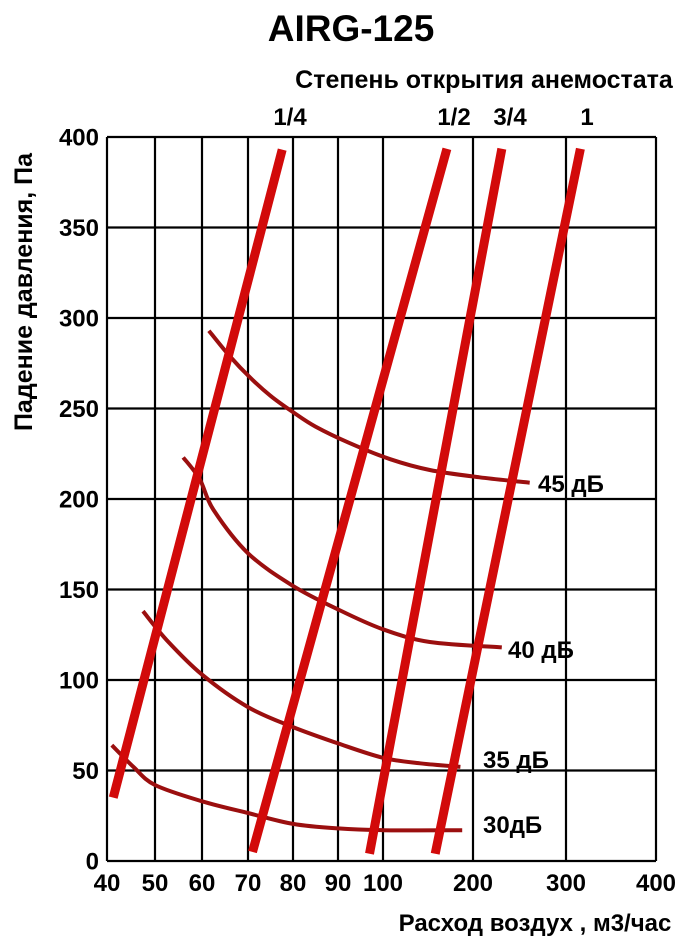 The height and width of the screenshot is (950, 700). Describe the element at coordinates (92, 861) in the screenshot. I see `y-tick-label: 0` at that location.